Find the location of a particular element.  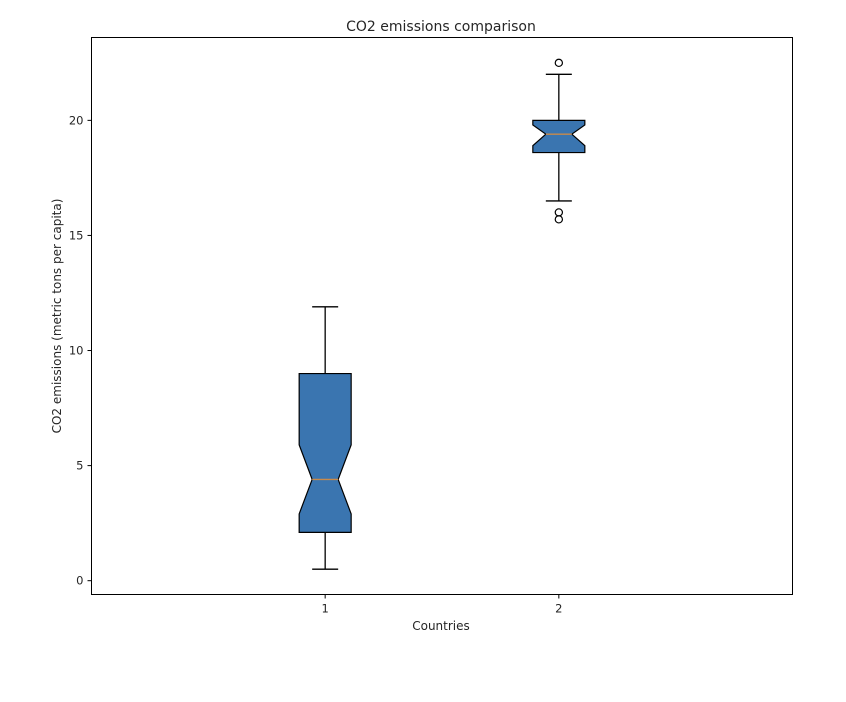

x-tick-label: 1 is located at coordinates (325, 609).